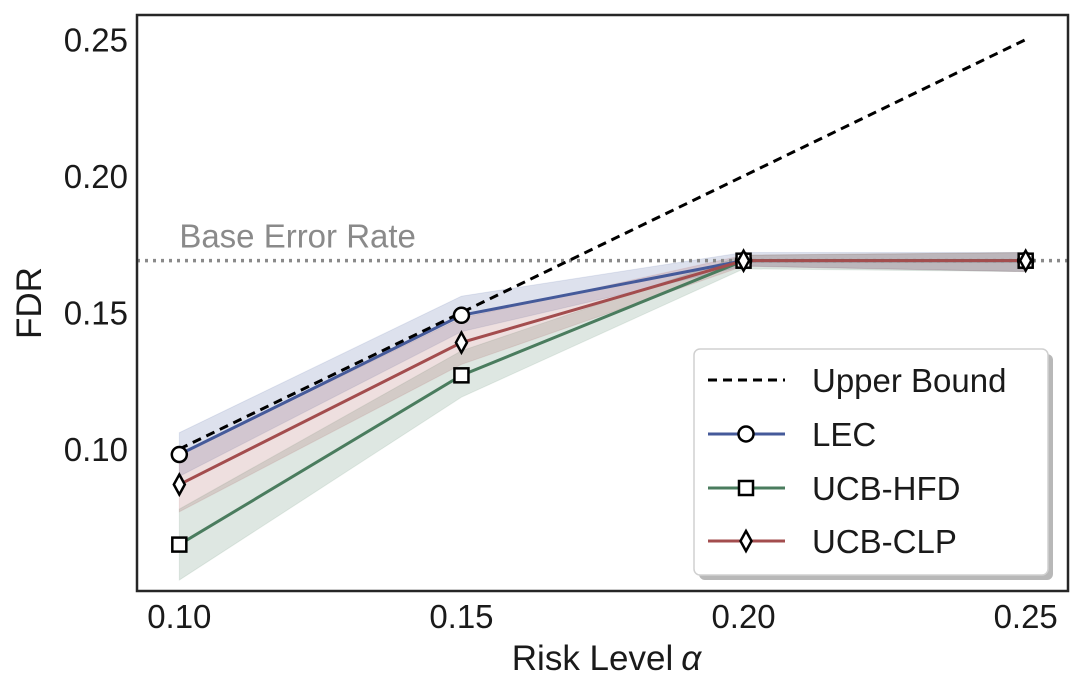 The width and height of the screenshot is (1083, 692). What do you see at coordinates (96, 449) in the screenshot?
I see `y-tick-label: 0.10` at bounding box center [96, 449].